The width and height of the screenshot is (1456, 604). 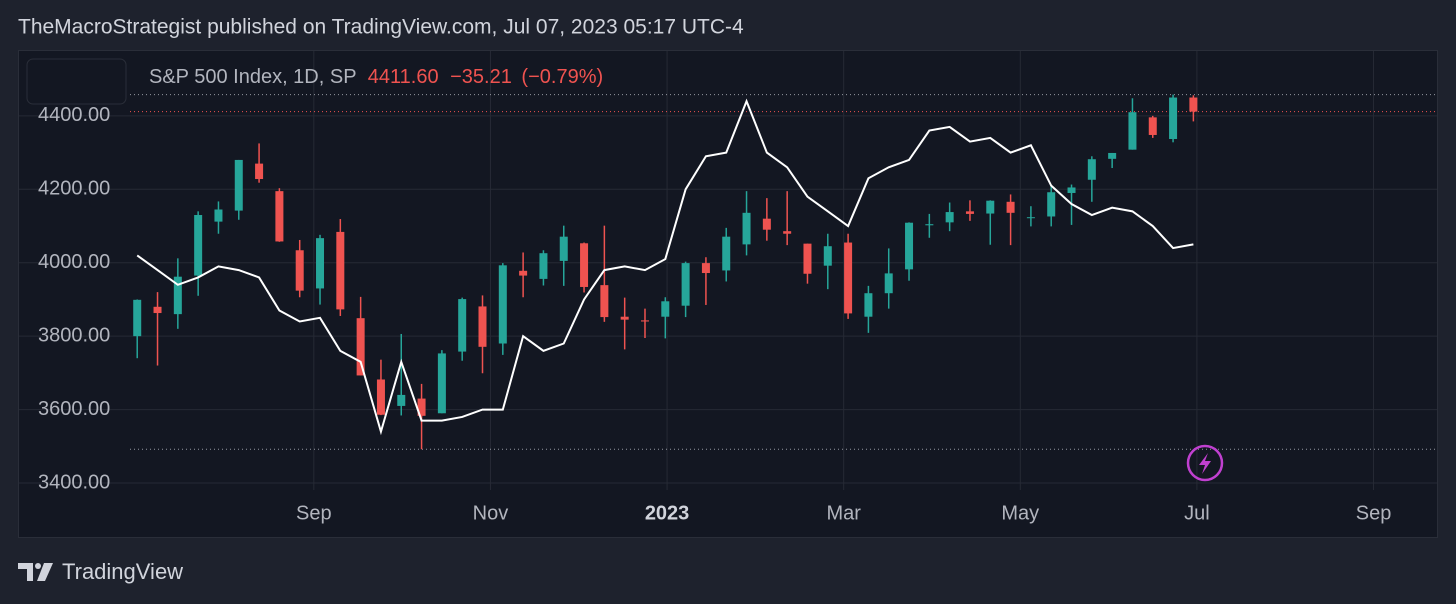 I want to click on y-tick-label: 3400.00, so click(x=74, y=482).